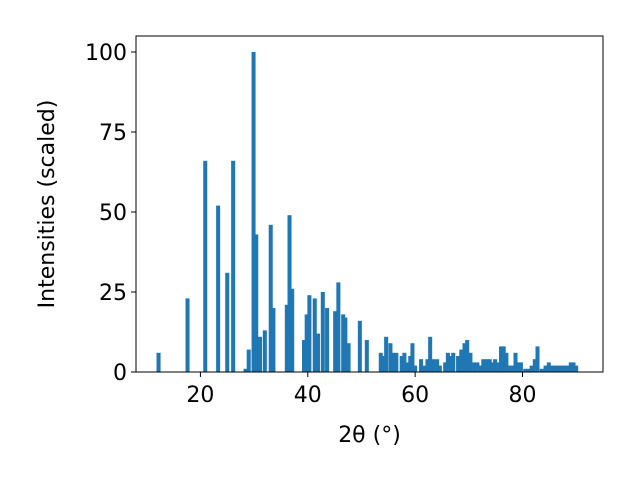  Describe the element at coordinates (308, 395) in the screenshot. I see `x-tick-label: 40` at that location.